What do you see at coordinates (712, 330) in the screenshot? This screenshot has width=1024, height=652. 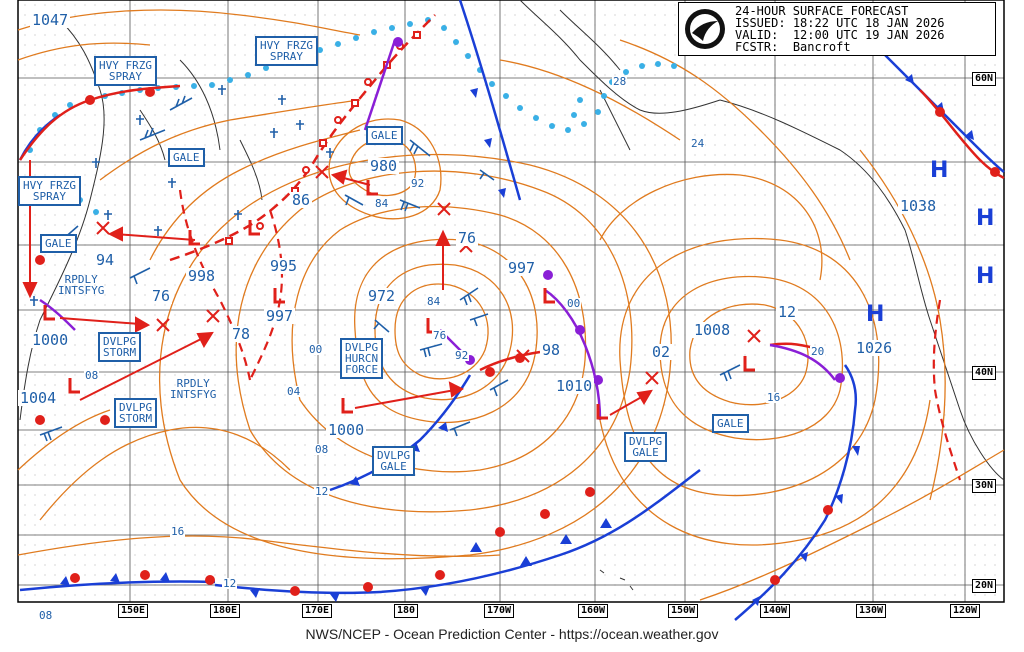 I see `pressure-value: 1008` at bounding box center [712, 330].